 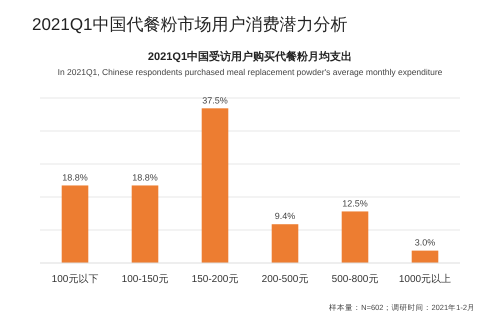 I want to click on data-label: 9.4%, so click(x=285, y=216).